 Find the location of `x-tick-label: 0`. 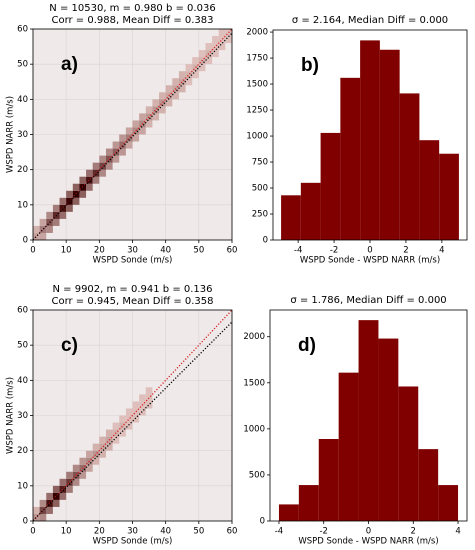

x-tick-label: 0 is located at coordinates (369, 251).